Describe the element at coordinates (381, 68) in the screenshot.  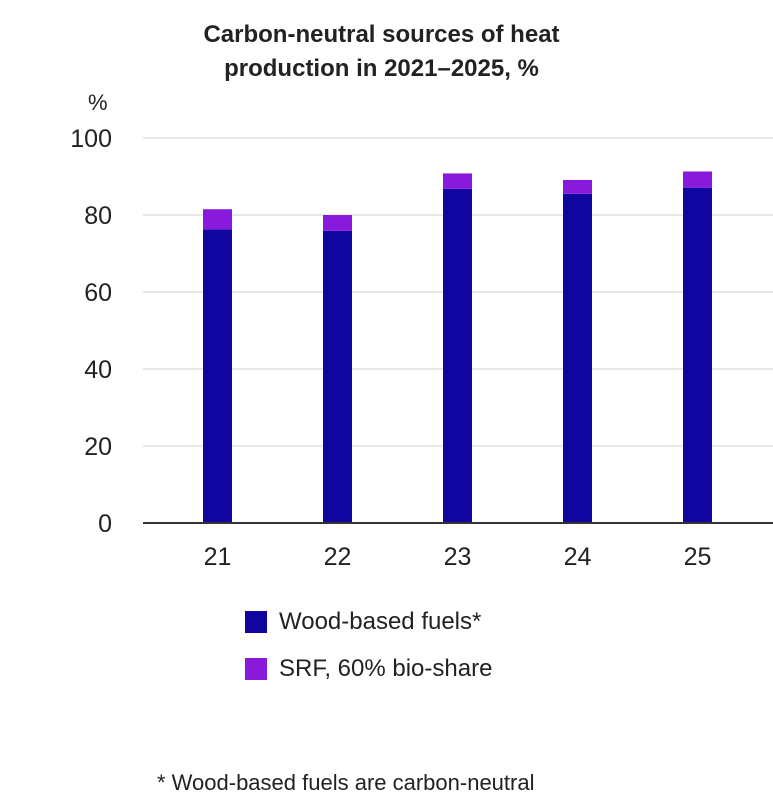
I see `title-line-2: production in 2021–2025, %` at that location.